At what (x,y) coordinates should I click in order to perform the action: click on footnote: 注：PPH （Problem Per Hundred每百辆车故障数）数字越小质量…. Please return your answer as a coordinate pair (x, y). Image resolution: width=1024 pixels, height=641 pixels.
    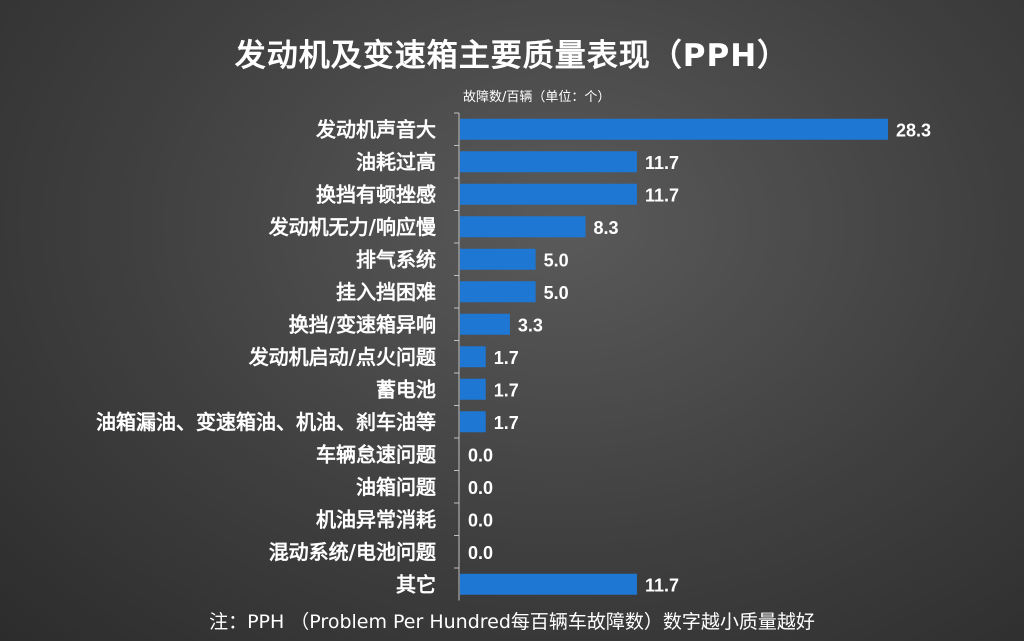
    Looking at the image, I should click on (512, 622).